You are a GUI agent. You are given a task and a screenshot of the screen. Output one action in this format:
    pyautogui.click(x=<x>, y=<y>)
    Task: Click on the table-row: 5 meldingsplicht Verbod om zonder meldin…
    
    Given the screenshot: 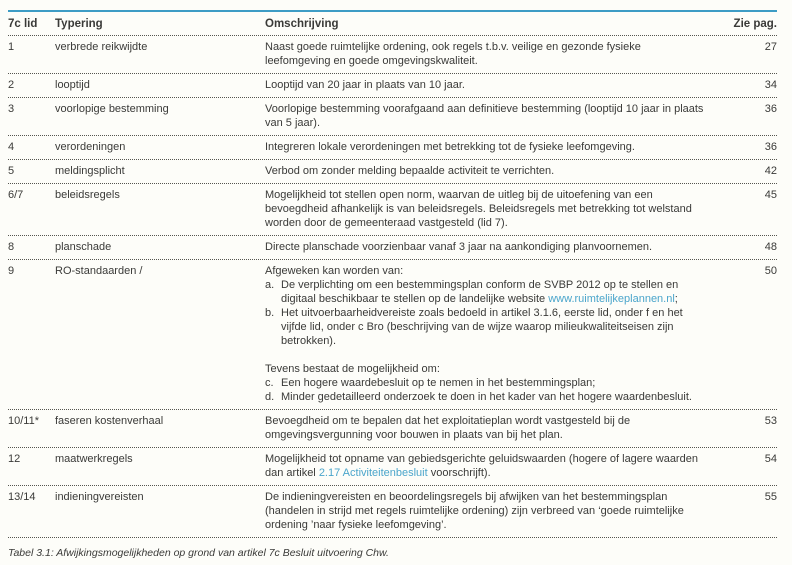 What is the action you would take?
    pyautogui.click(x=392, y=172)
    